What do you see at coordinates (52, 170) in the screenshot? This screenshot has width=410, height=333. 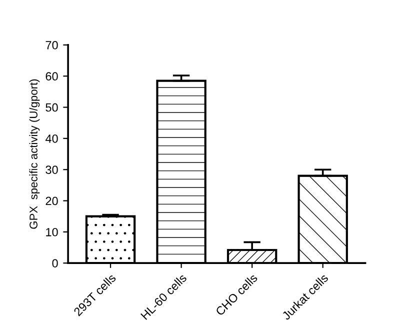 I see `y-tick-label: 30` at bounding box center [52, 170].